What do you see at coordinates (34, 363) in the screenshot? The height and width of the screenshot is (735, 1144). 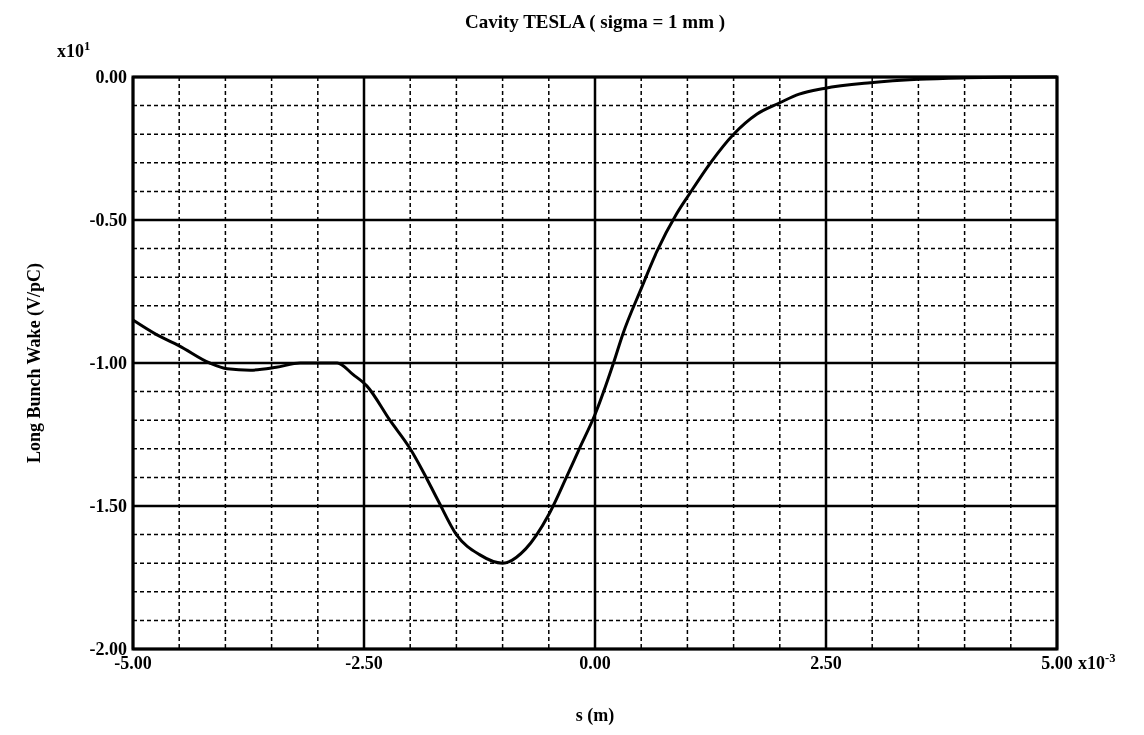 I see `y-axis-title: Long Bunch Wake (V/pC)` at bounding box center [34, 363].